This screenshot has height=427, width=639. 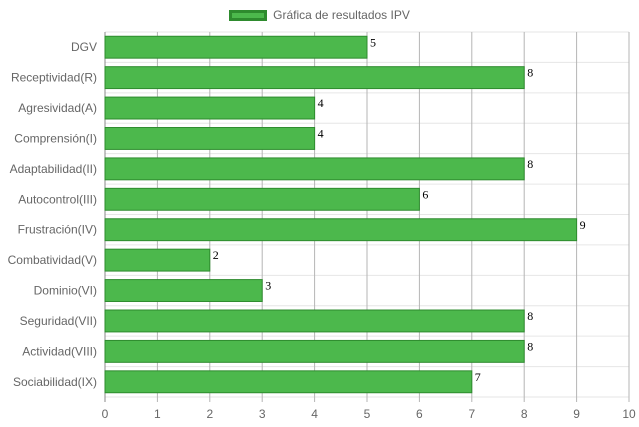 I want to click on category-label: Actividad(VIII), so click(x=59, y=351).